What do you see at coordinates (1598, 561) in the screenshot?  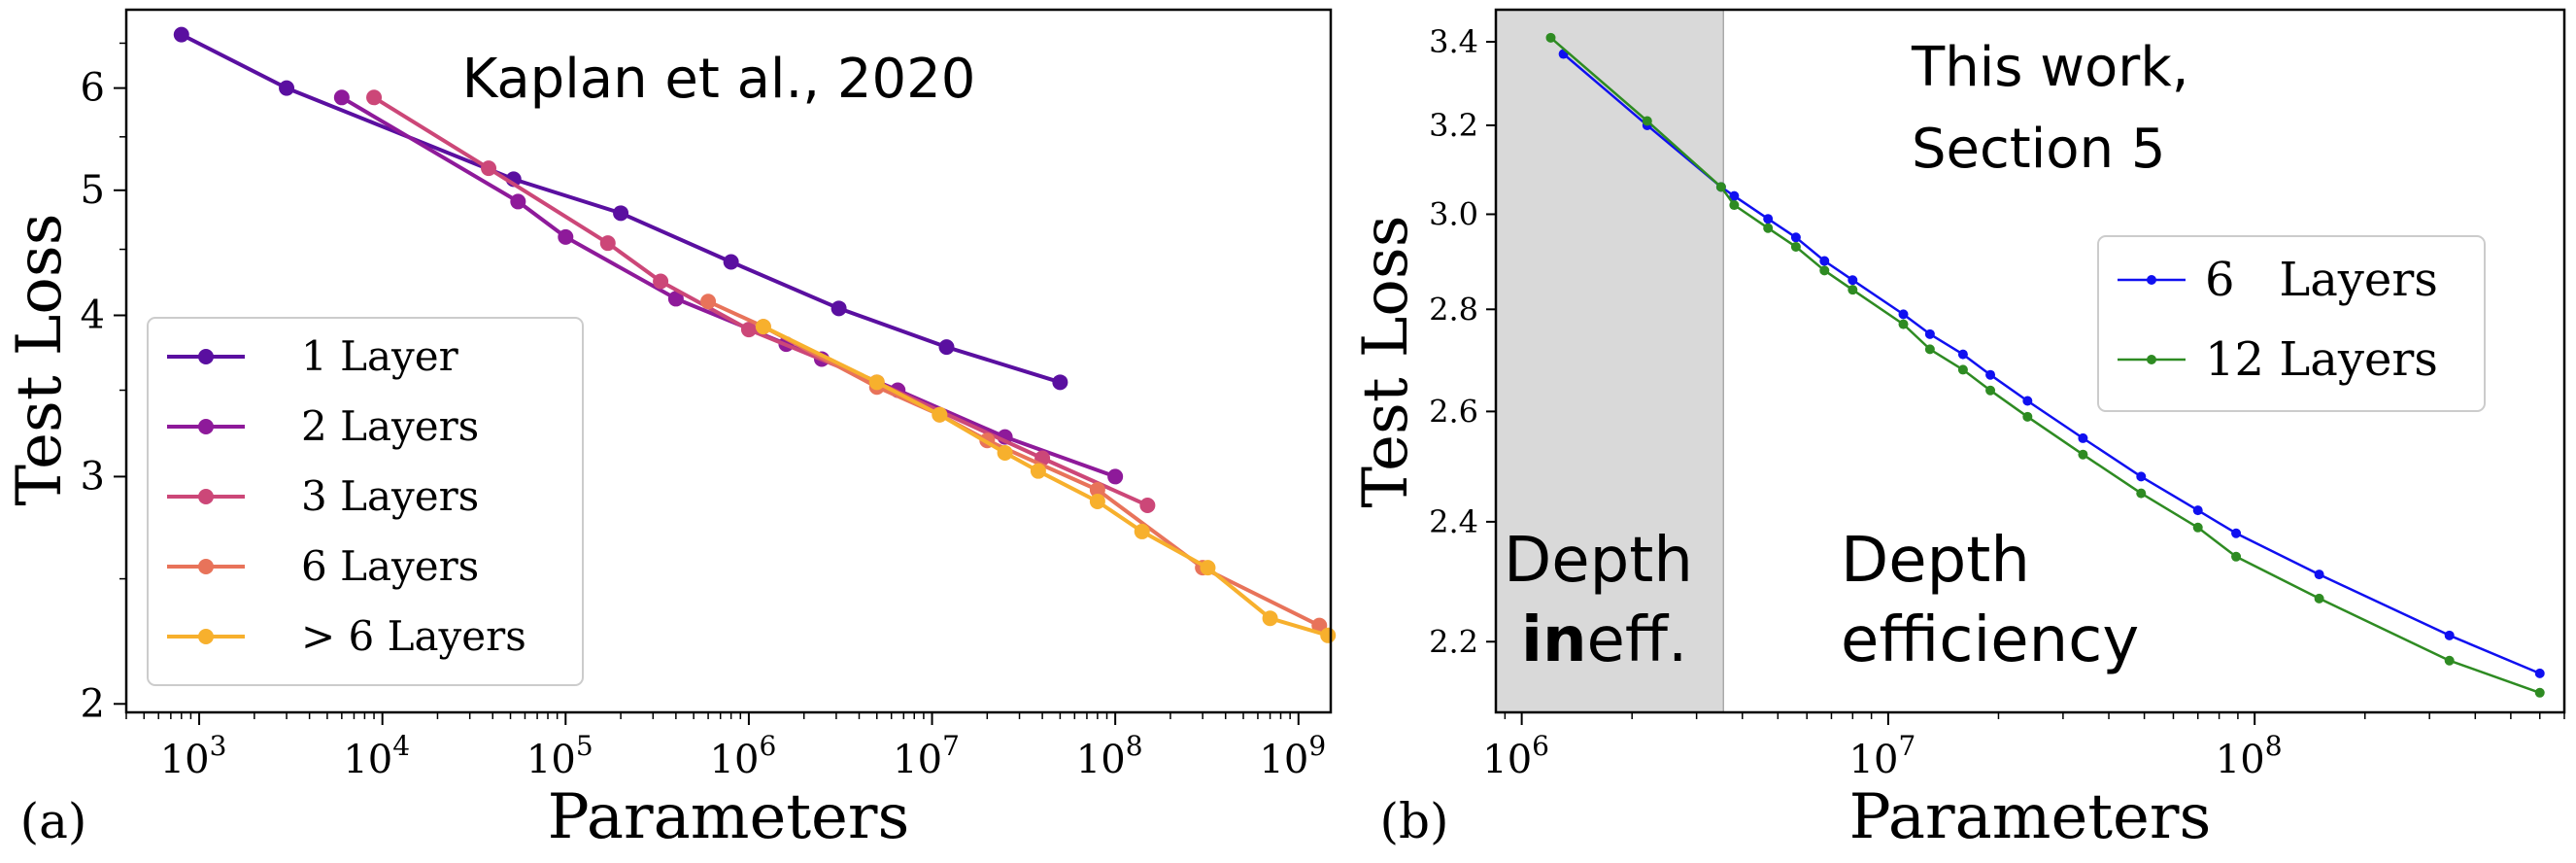 I see `region-label-depth: Depth` at bounding box center [1598, 561].